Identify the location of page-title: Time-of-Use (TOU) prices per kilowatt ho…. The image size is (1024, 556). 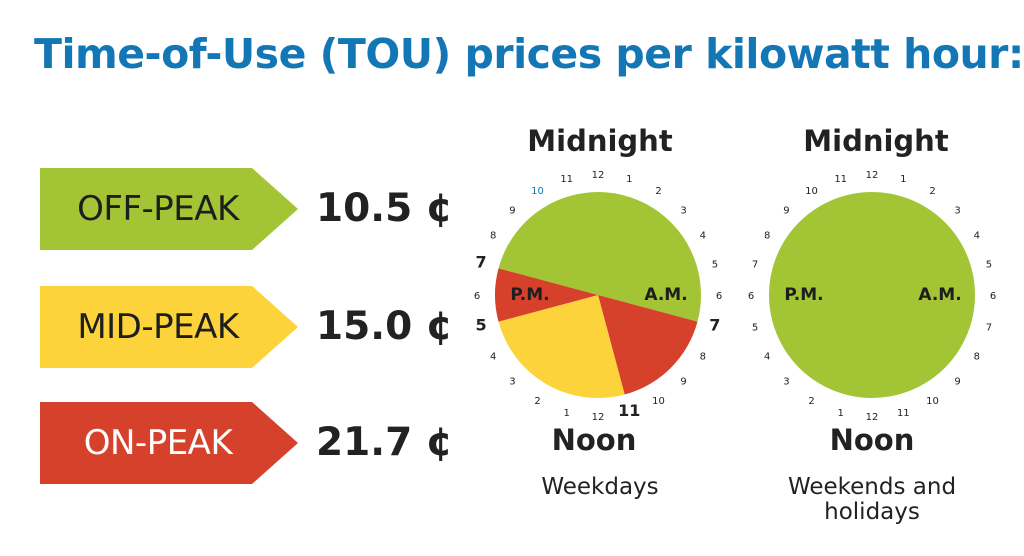
(529, 54).